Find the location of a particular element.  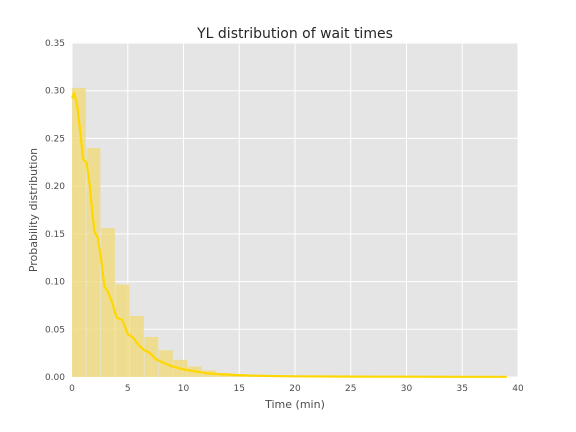

y-tick-label: 0.15 is located at coordinates (55, 235).